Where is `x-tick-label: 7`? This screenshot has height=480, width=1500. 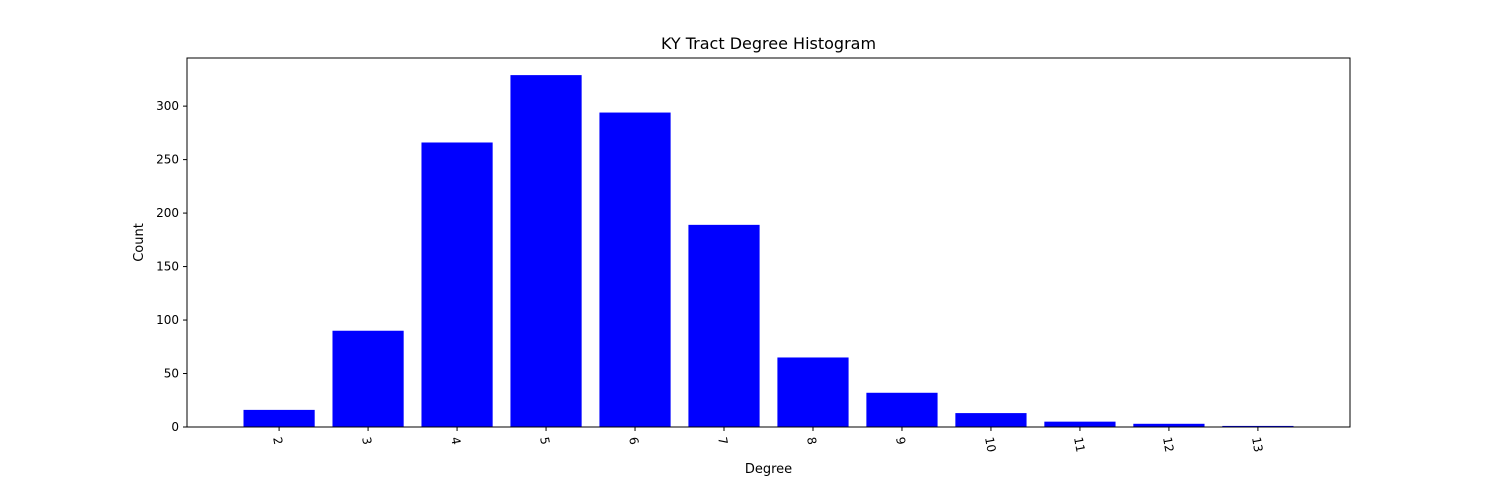
x-tick-label: 7 is located at coordinates (722, 441).